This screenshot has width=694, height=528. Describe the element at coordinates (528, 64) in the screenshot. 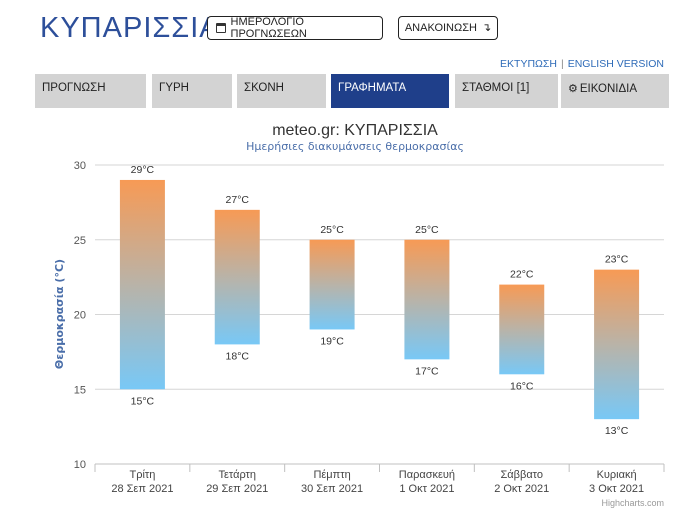

I see `print-link: ΕΚΤΥΠΩΣΗ` at that location.